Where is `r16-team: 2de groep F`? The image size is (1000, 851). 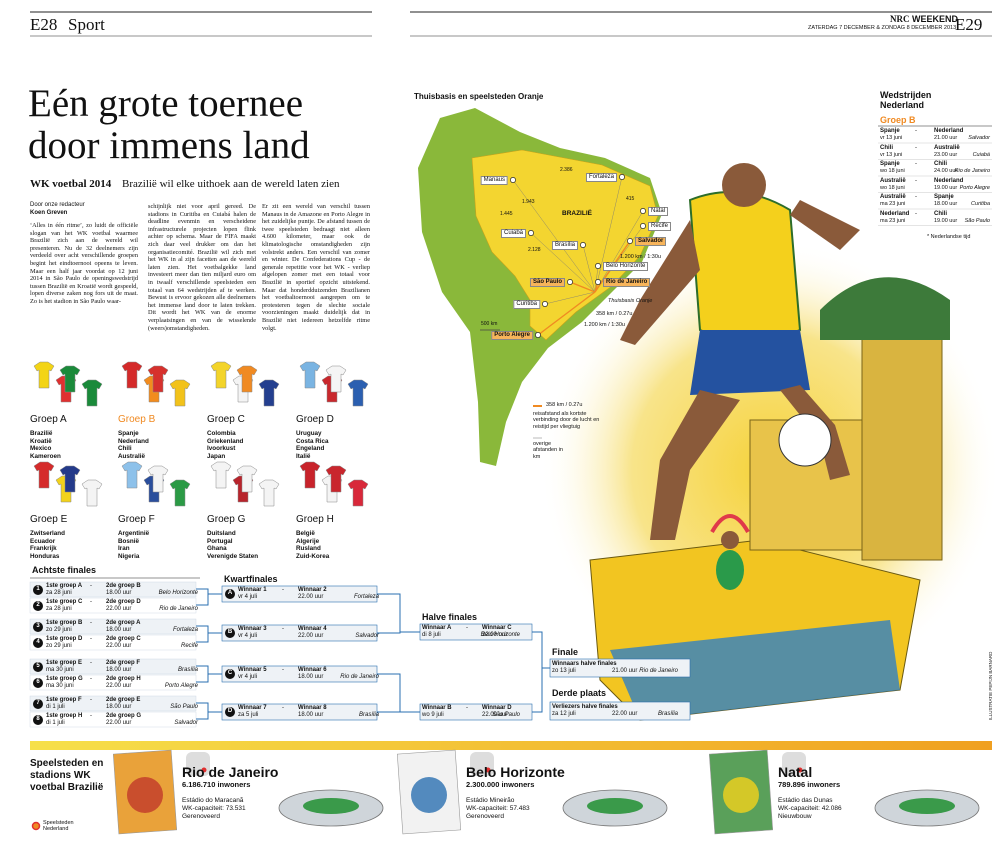
r16-team: 2de groep F is located at coordinates (123, 663).